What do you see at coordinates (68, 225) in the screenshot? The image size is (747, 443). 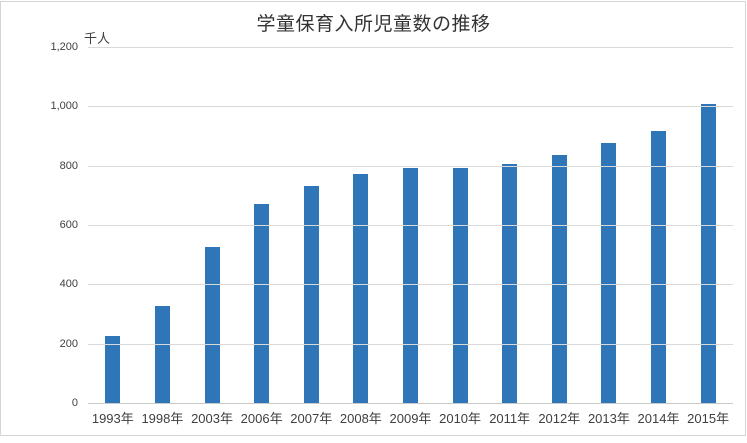 I see `y-tick-label: 600` at bounding box center [68, 225].